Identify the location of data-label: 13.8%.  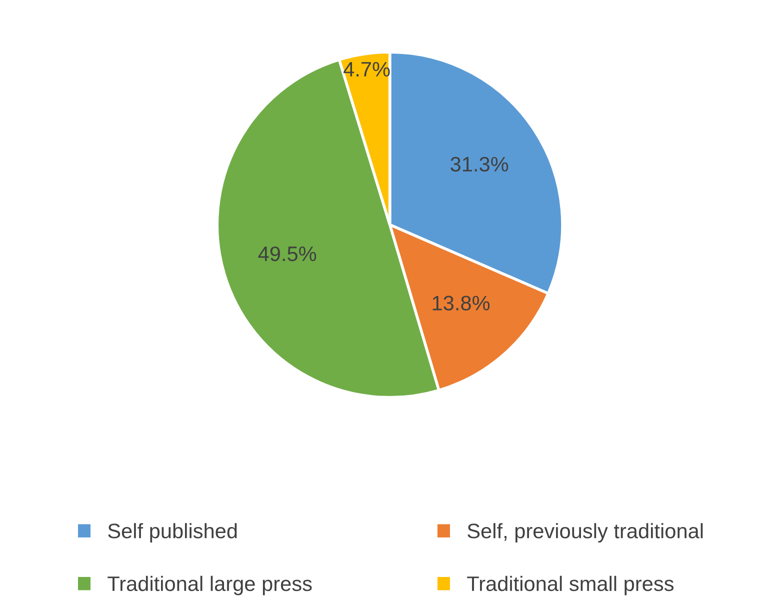
(461, 303).